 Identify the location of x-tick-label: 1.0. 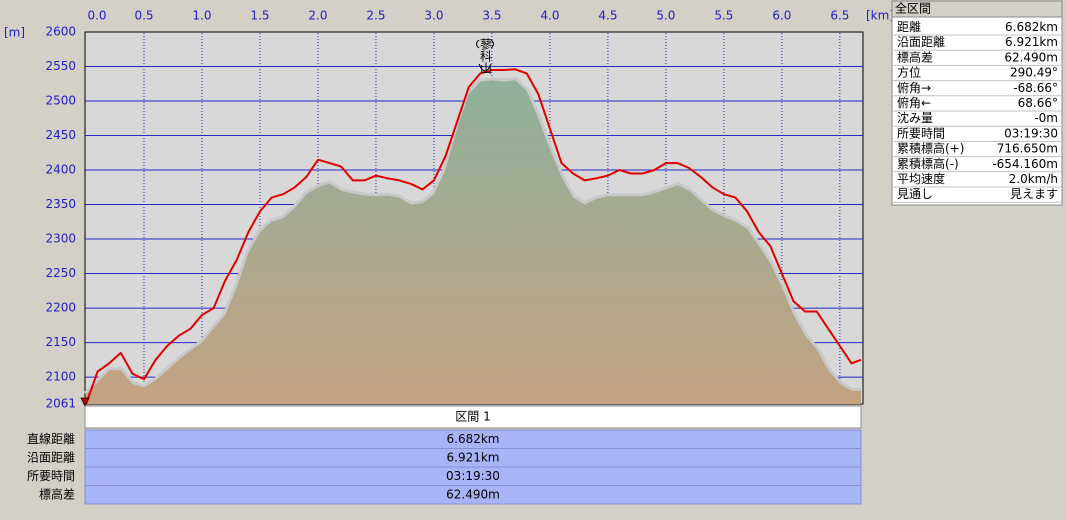
(201, 16).